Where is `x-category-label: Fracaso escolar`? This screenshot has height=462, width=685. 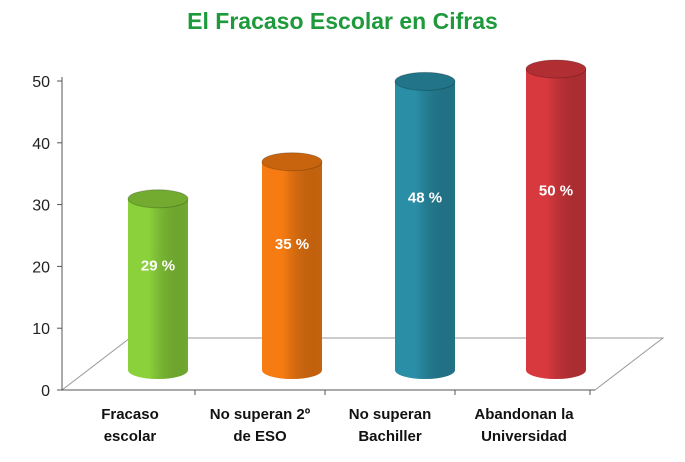
x-category-label: Fracaso escolar is located at coordinates (130, 425).